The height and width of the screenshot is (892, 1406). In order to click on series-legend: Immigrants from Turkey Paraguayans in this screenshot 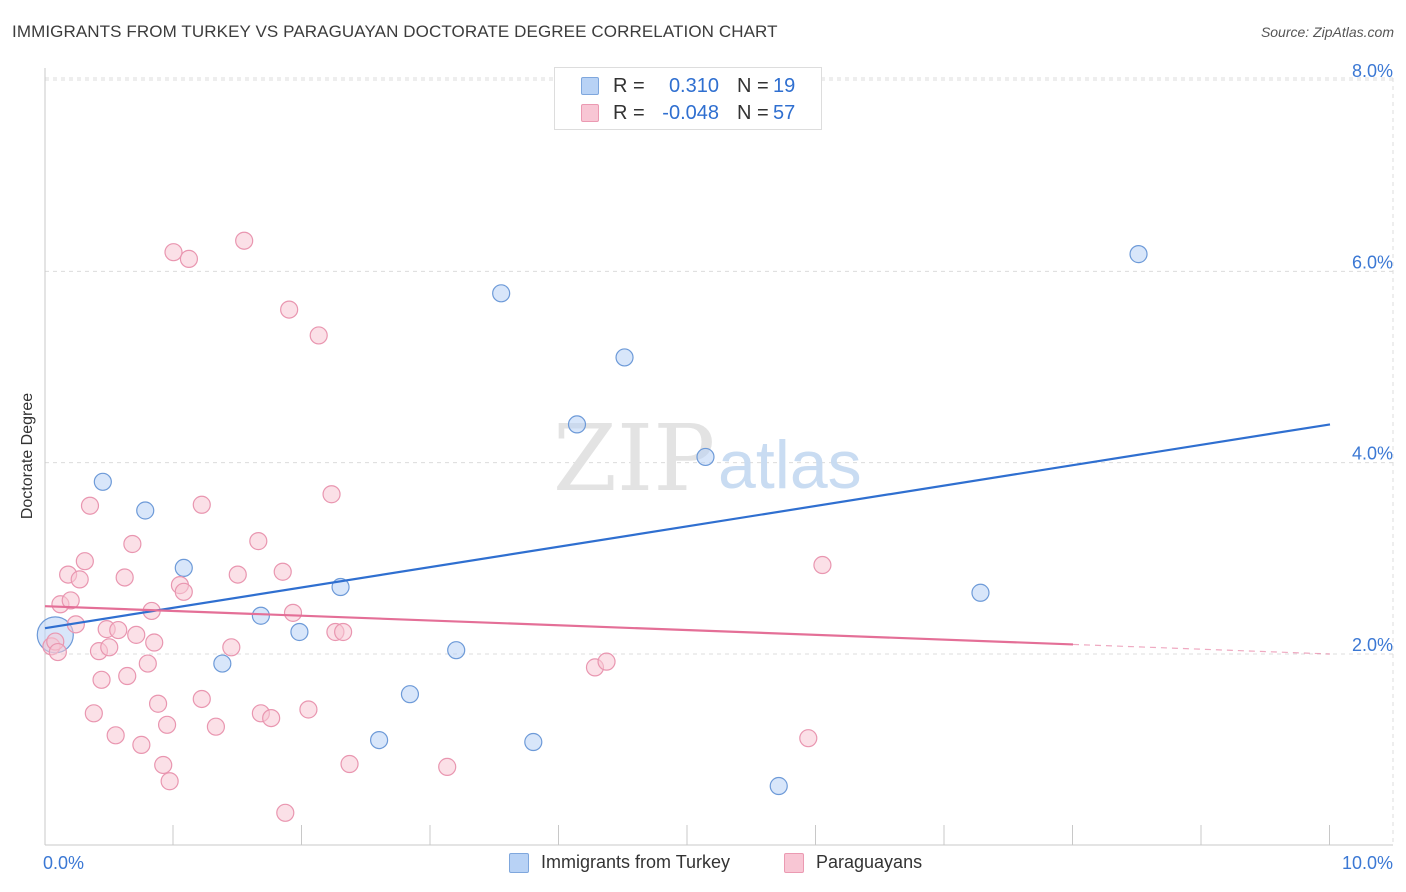, I will do `click(703, 864)`.